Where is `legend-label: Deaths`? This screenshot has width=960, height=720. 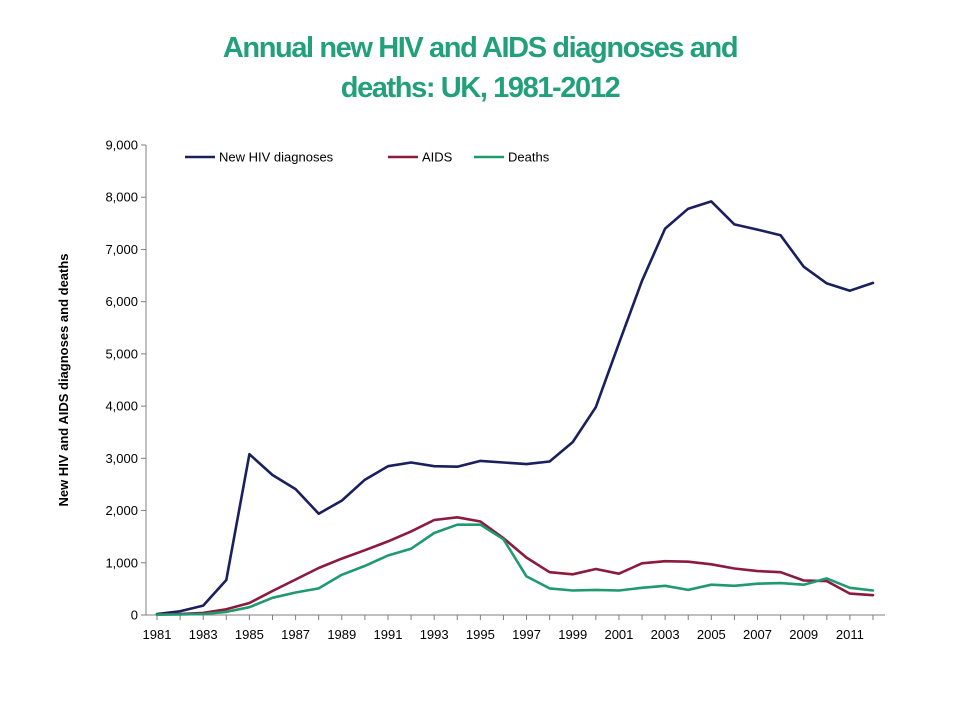 legend-label: Deaths is located at coordinates (529, 157).